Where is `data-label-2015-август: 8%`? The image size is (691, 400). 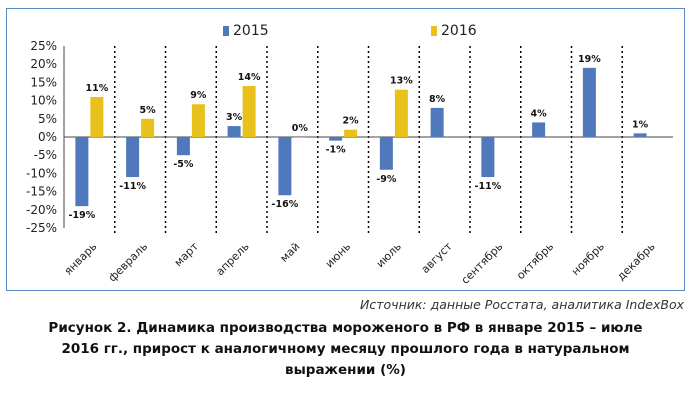
data-label-2015-август: 8% is located at coordinates (437, 99).